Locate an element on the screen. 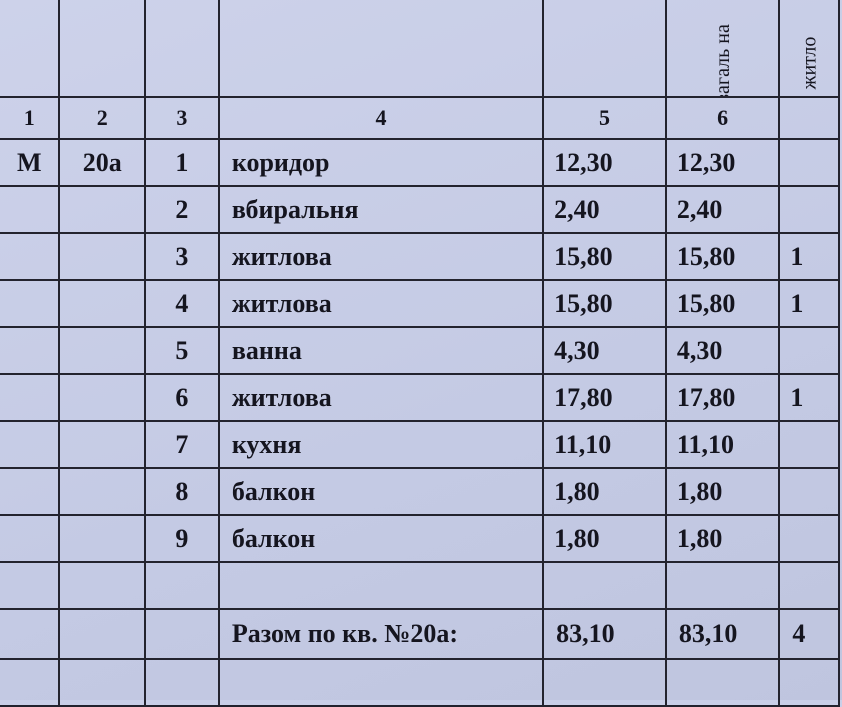 Image resolution: width=842 pixels, height=707 pixels. column-numbers-row: 1 2 3 4 5 6 is located at coordinates (420, 118).